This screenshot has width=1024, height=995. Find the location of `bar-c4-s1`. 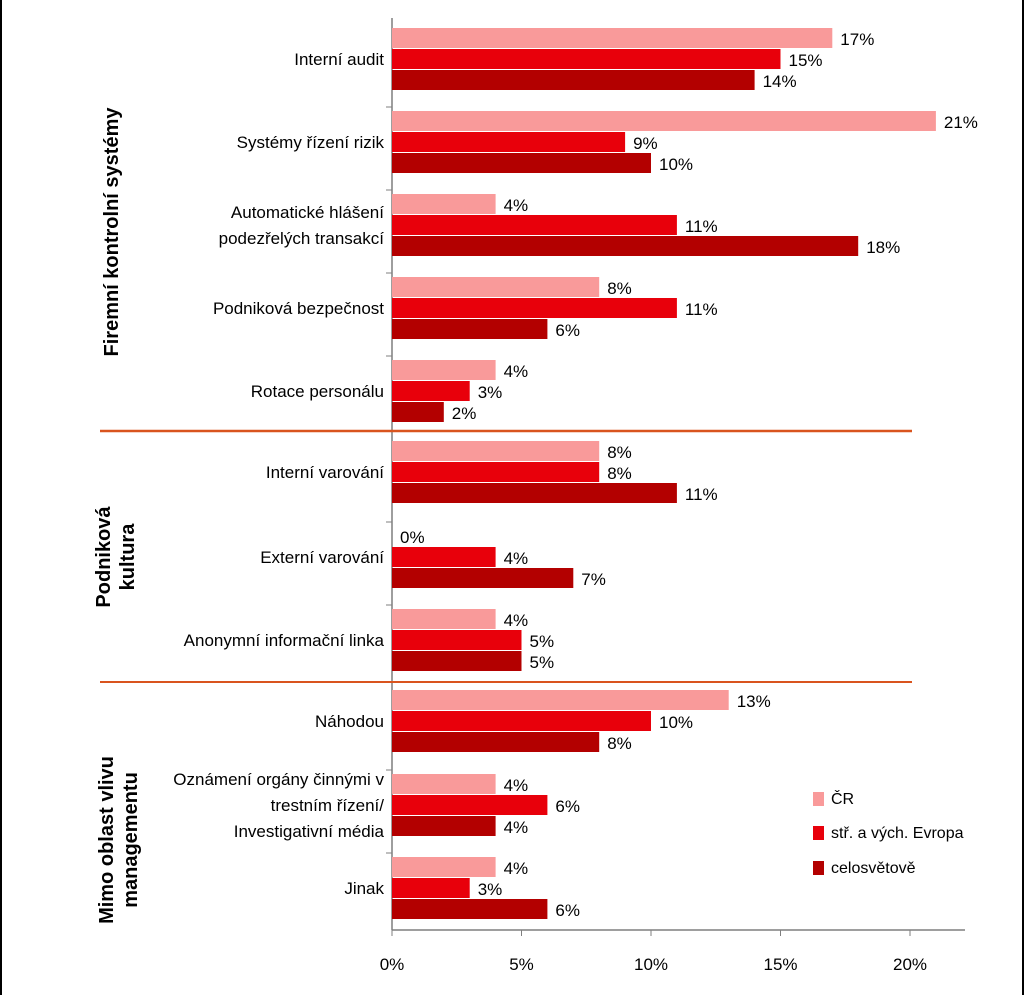

bar-c4-s1 is located at coordinates (431, 391).